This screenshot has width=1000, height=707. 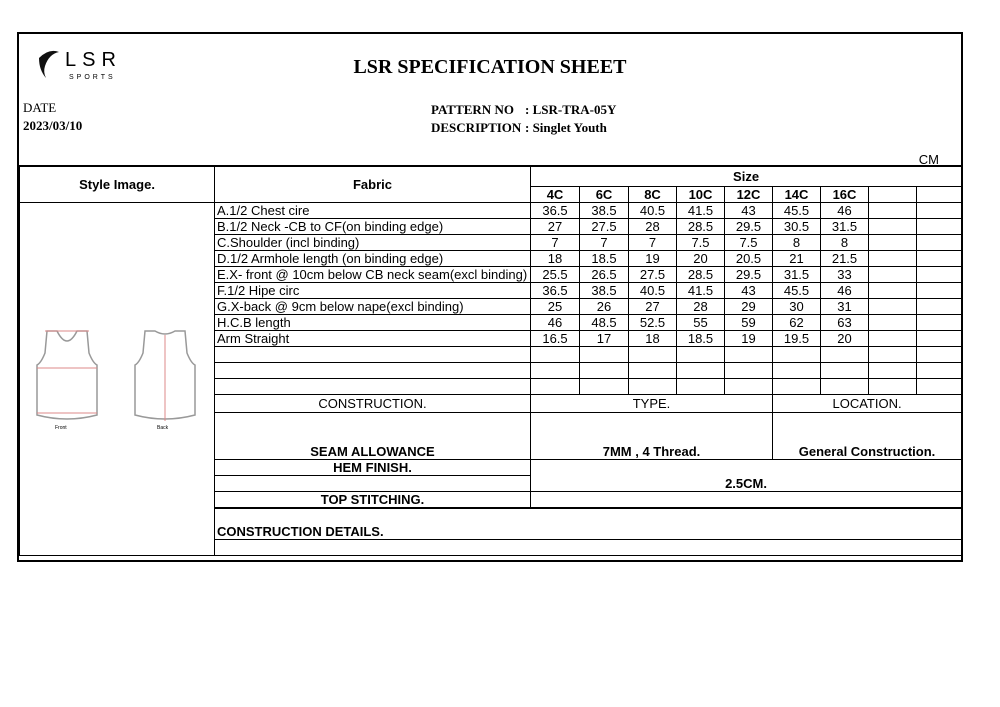 What do you see at coordinates (604, 338) in the screenshot?
I see `measurement-value: 17` at bounding box center [604, 338].